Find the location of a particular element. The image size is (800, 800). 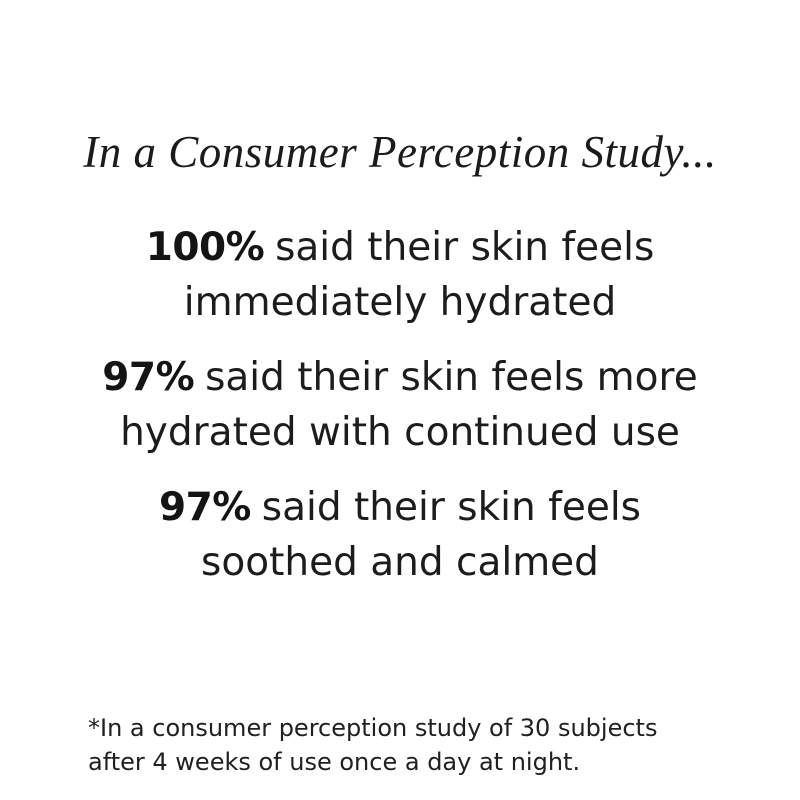

stat-text-line2: hydrated with continued use is located at coordinates (400, 432).